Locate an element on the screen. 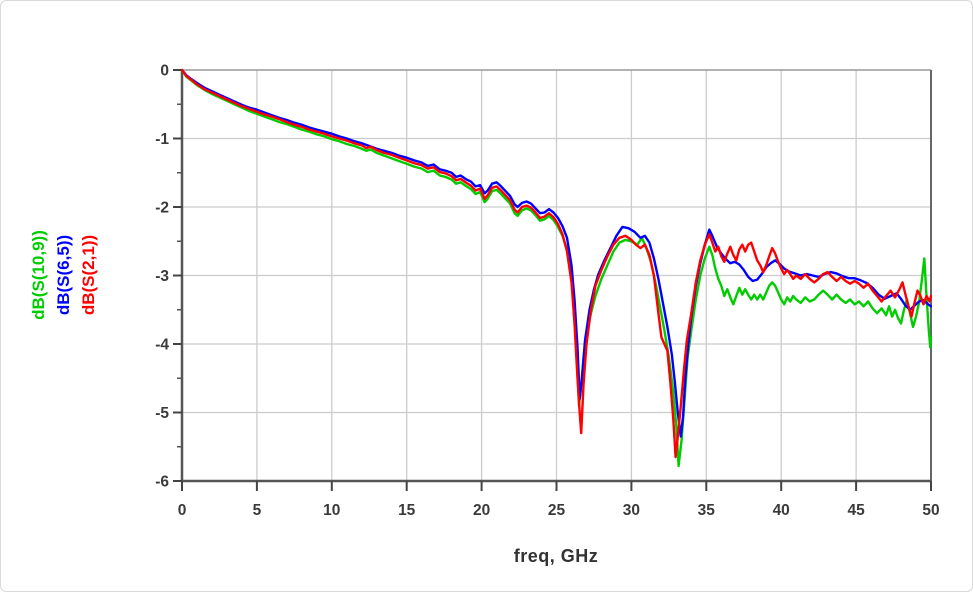 The width and height of the screenshot is (973, 592). x-tick-label: 10 is located at coordinates (331, 510).